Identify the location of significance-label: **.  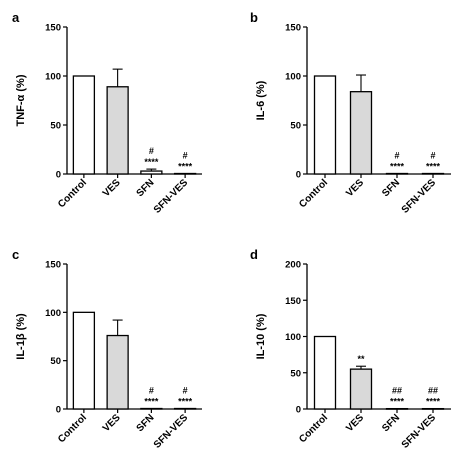
(361, 359).